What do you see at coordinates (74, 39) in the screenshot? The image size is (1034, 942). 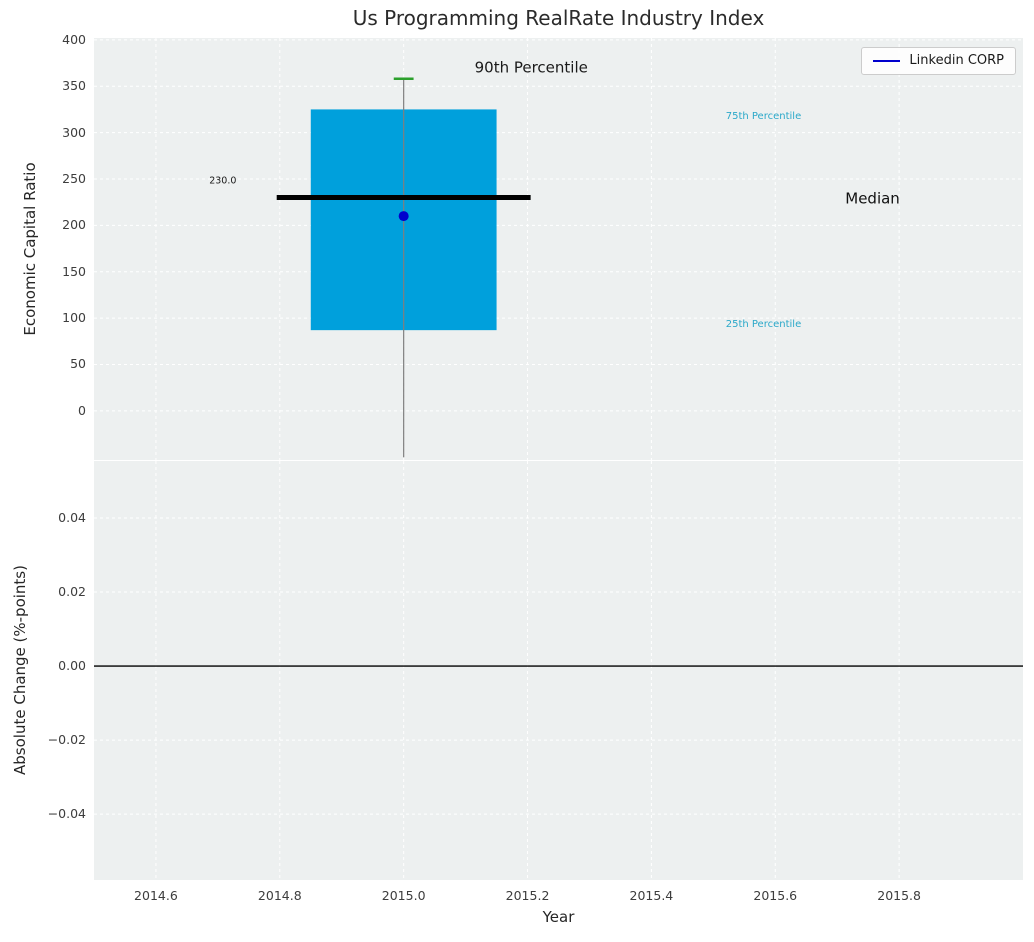 I see `y-tick-label: 400` at bounding box center [74, 39].